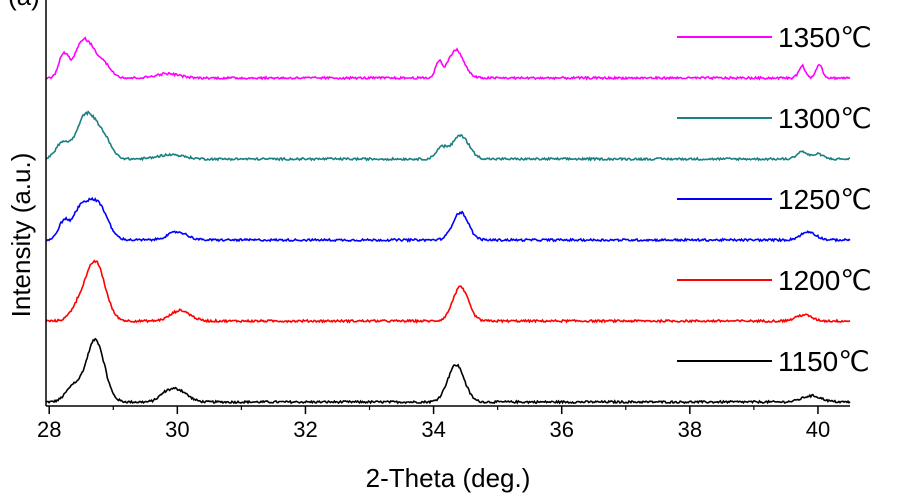  I want to click on legend-label-1: 1200℃, so click(825, 280).